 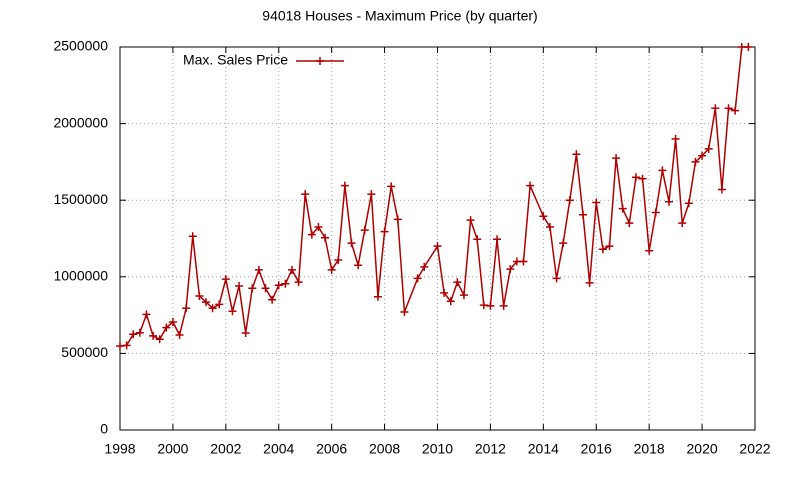 I want to click on x-tick-label: 2008, so click(x=384, y=449).